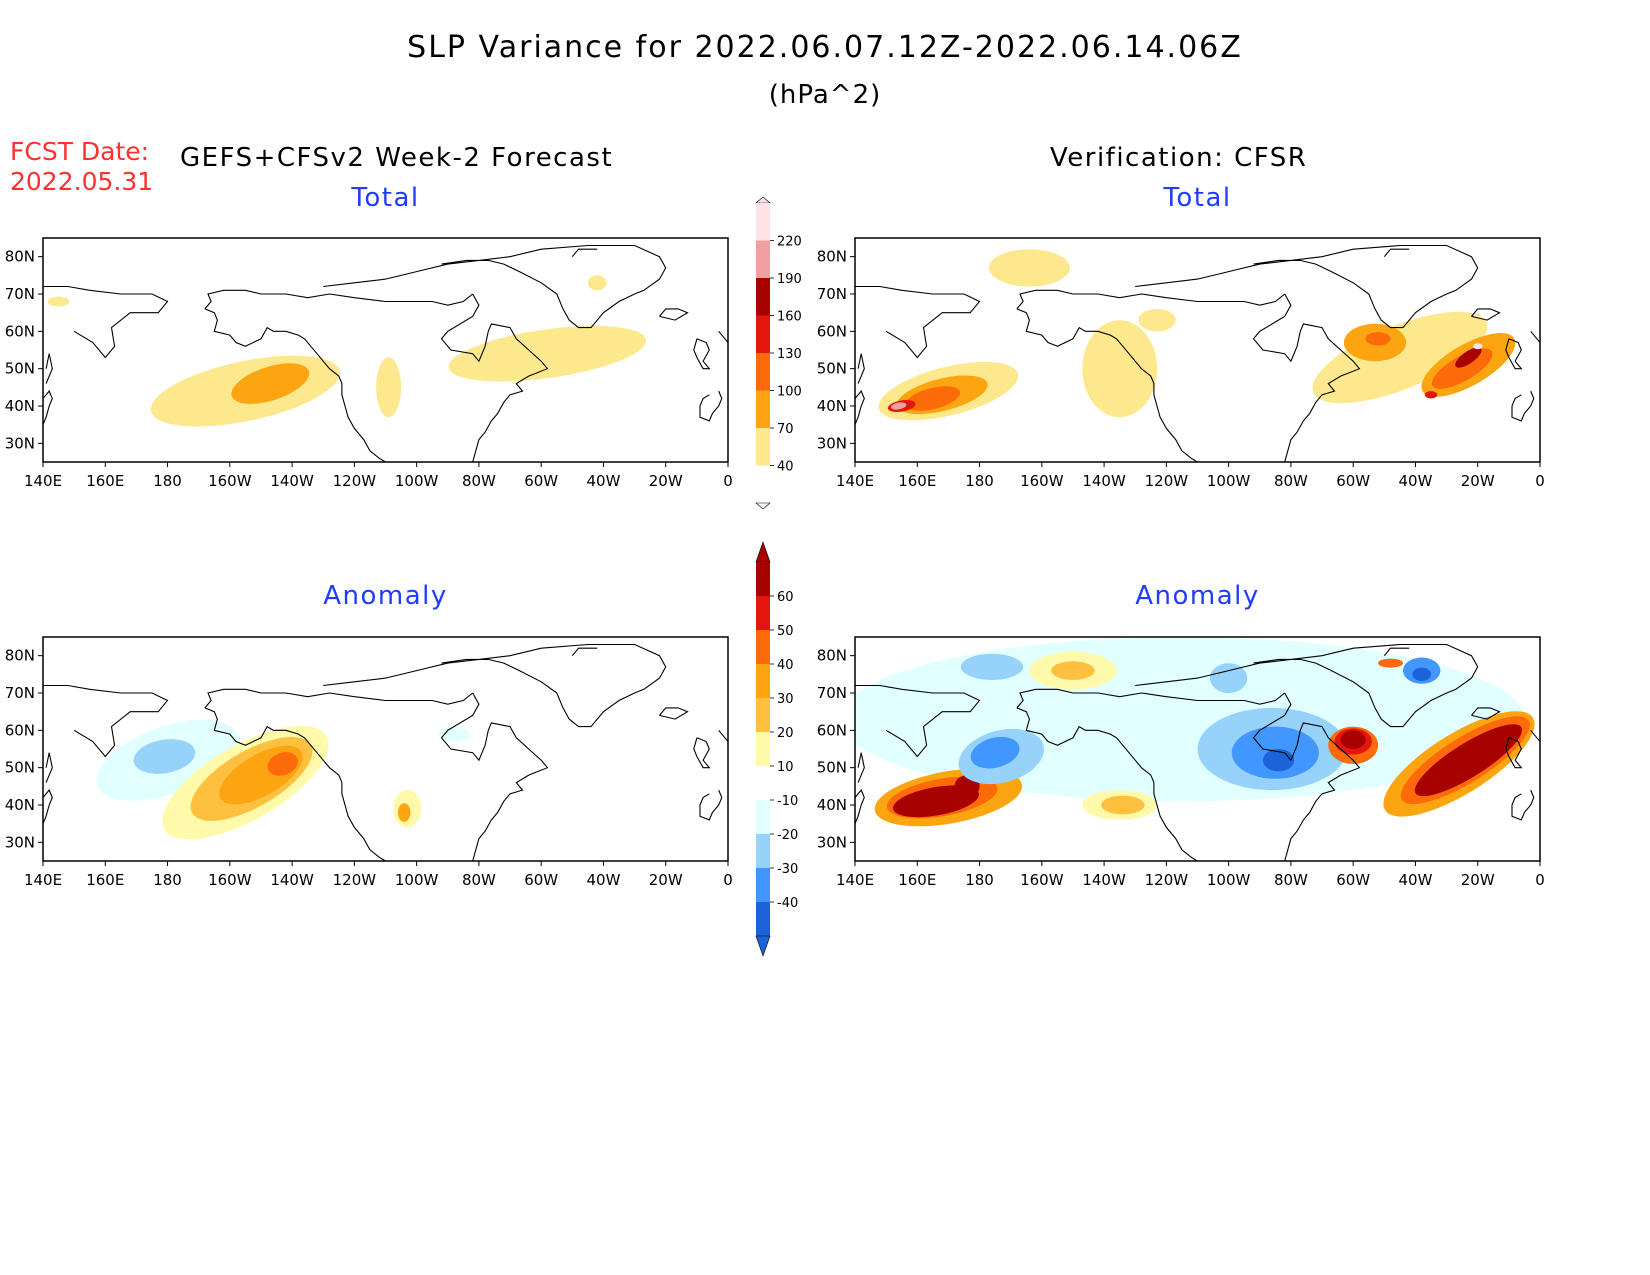 This screenshot has width=1650, height=1275. What do you see at coordinates (789, 354) in the screenshot?
I see `colorbar-level-label: 130` at bounding box center [789, 354].